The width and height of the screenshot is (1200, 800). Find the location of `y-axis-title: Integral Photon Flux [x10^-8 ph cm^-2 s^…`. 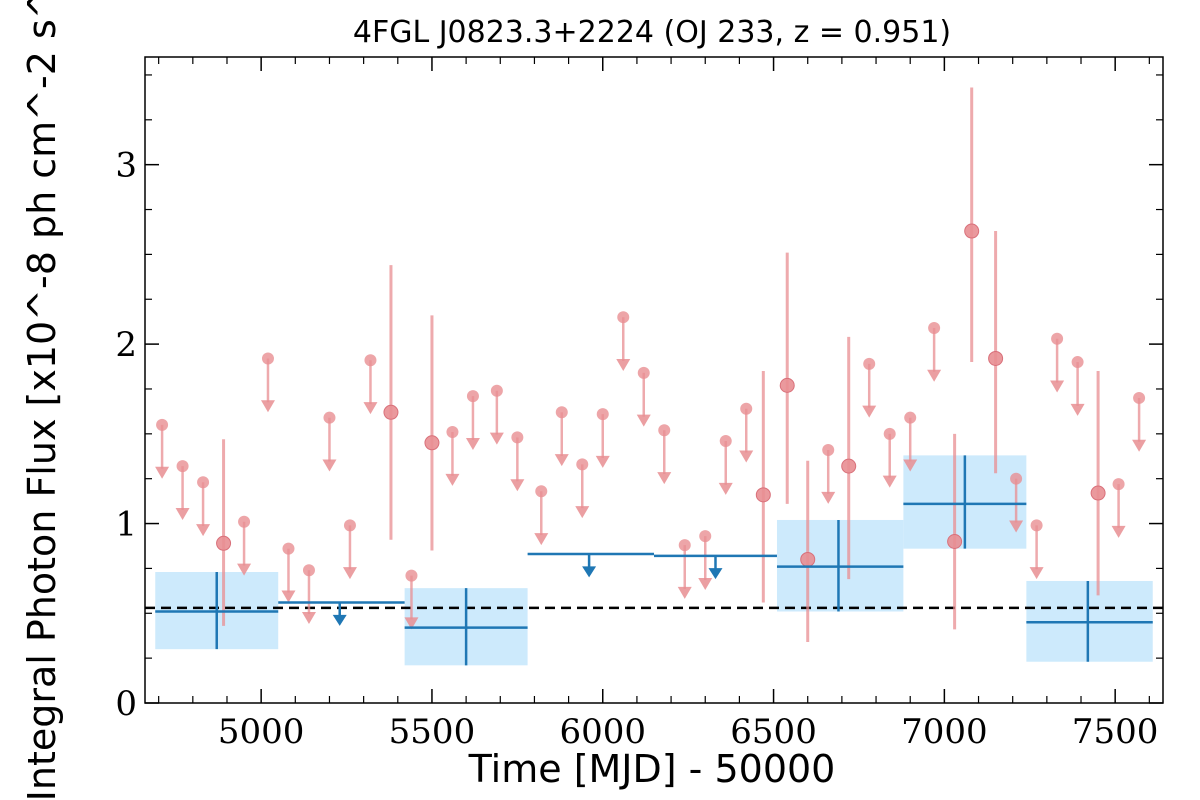

y-axis-title: Integral Photon Flux [x10^-8 ph cm^-2 s^… is located at coordinates (42, 400).